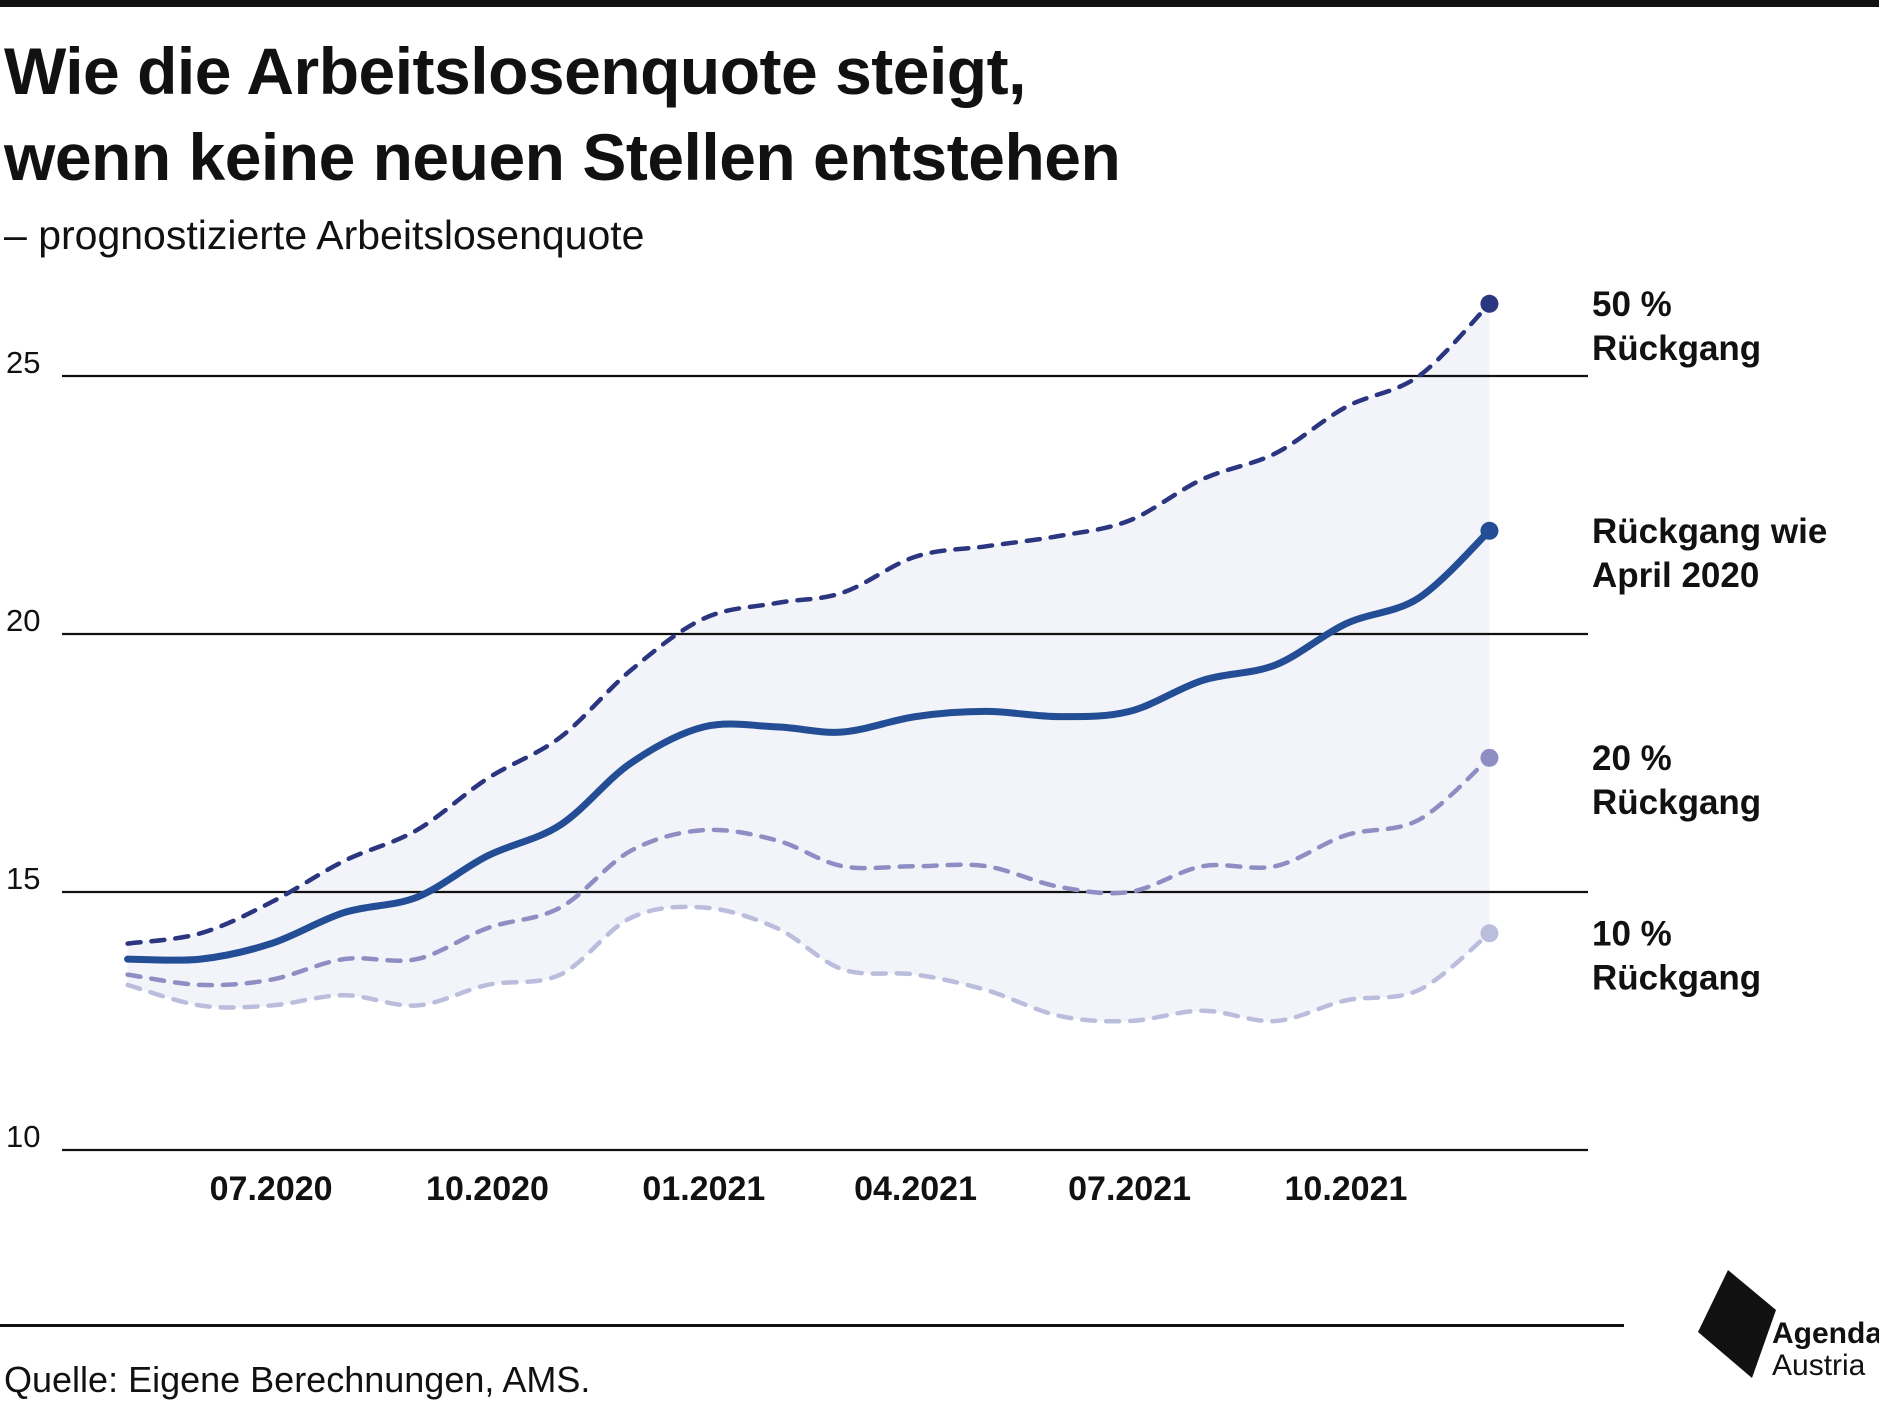  I want to click on agenda-austria-logo, so click(1737, 1324).